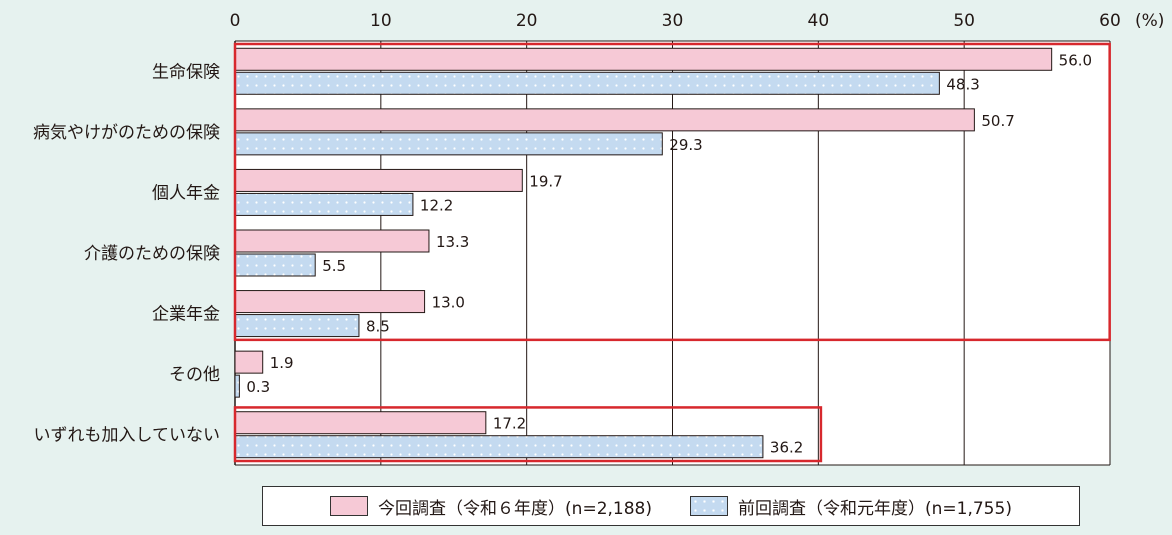  Describe the element at coordinates (349, 506) in the screenshot. I see `legend-swatch-current` at that location.